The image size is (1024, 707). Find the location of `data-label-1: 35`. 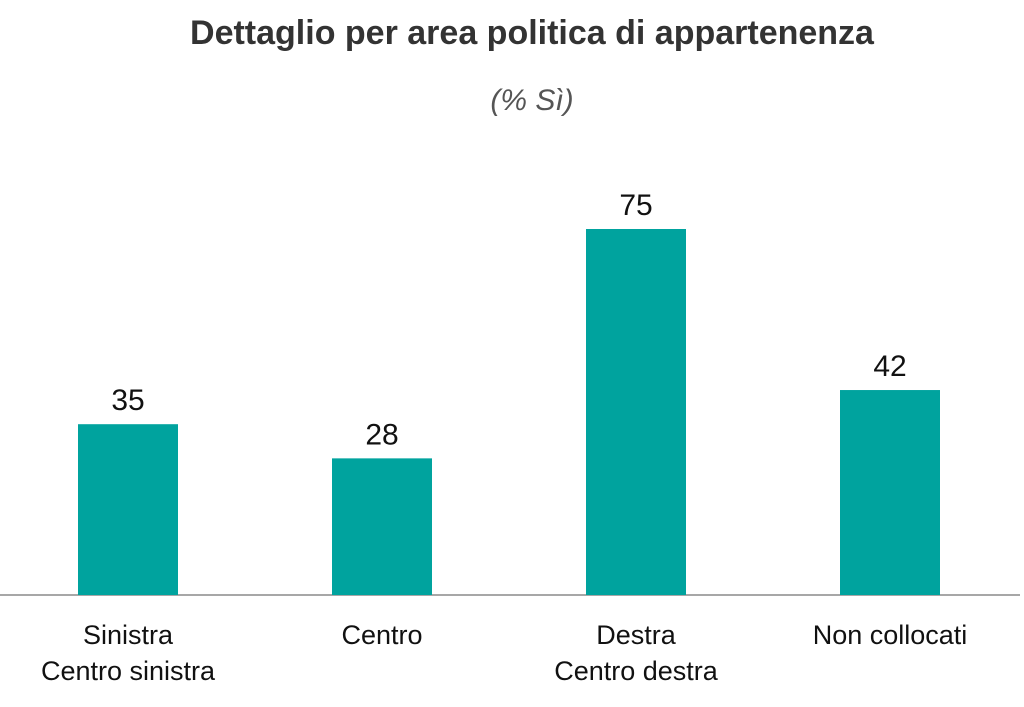

data-label-1: 35 is located at coordinates (127, 400).